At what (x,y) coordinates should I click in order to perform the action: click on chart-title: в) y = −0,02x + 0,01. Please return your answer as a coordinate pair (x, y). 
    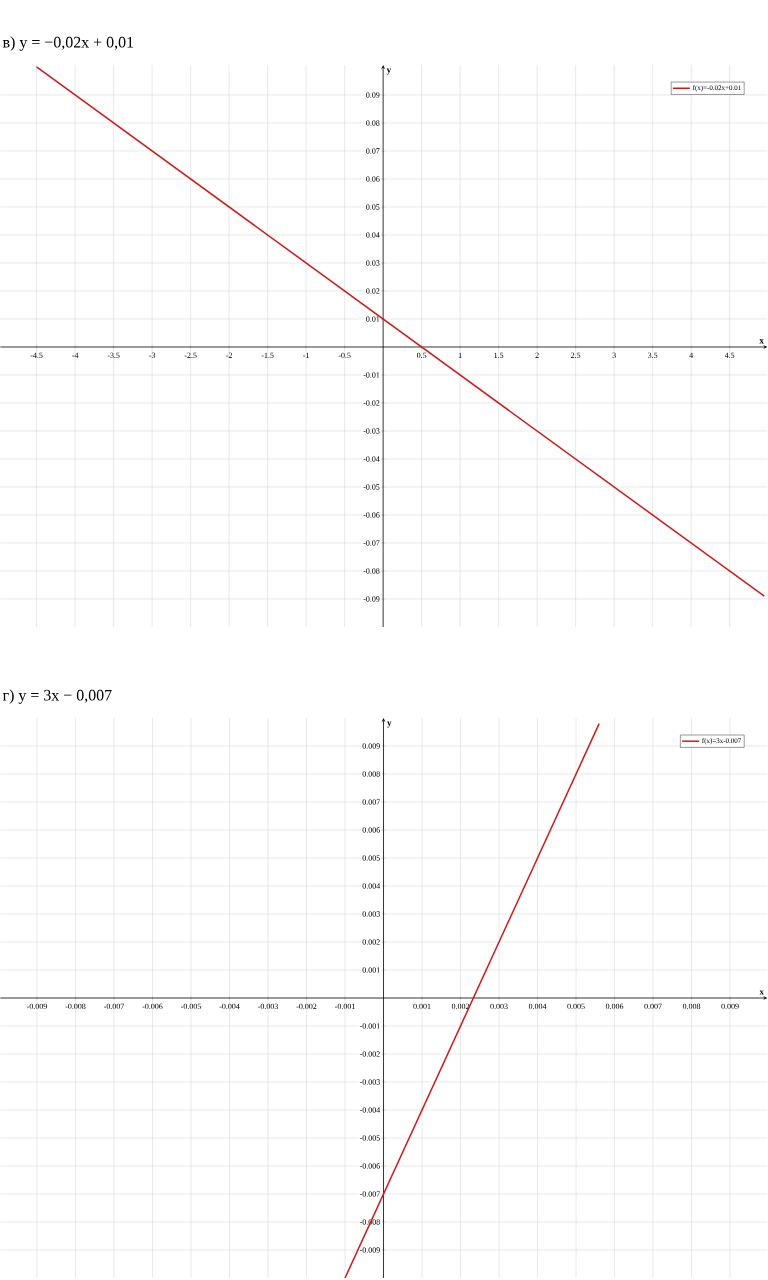
    Looking at the image, I should click on (68, 43).